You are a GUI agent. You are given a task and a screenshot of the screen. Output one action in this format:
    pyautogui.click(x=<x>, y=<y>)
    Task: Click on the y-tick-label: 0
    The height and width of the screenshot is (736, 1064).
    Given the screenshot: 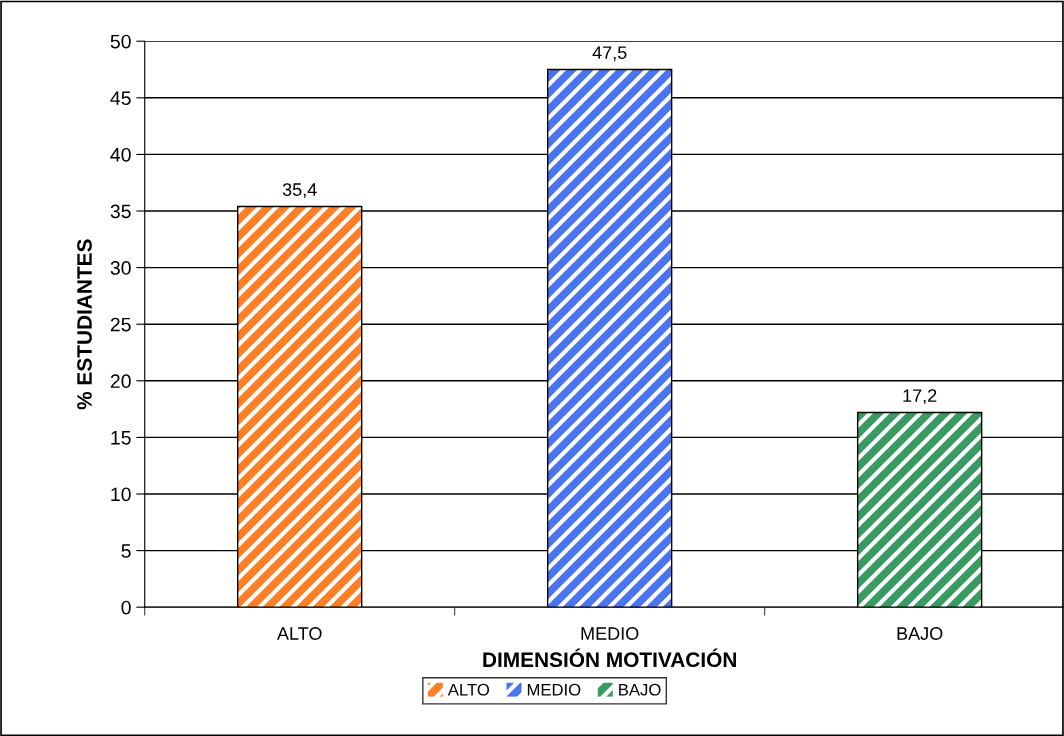 What is the action you would take?
    pyautogui.click(x=126, y=607)
    